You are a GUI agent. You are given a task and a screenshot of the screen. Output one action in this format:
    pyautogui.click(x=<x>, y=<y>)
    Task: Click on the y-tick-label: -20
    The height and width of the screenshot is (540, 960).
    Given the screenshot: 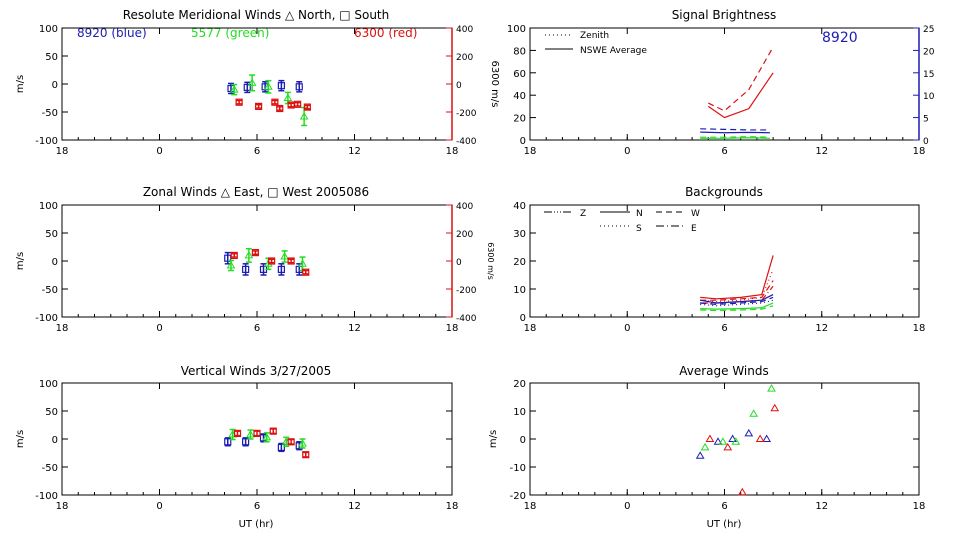 What is the action you would take?
    pyautogui.click(x=518, y=496)
    